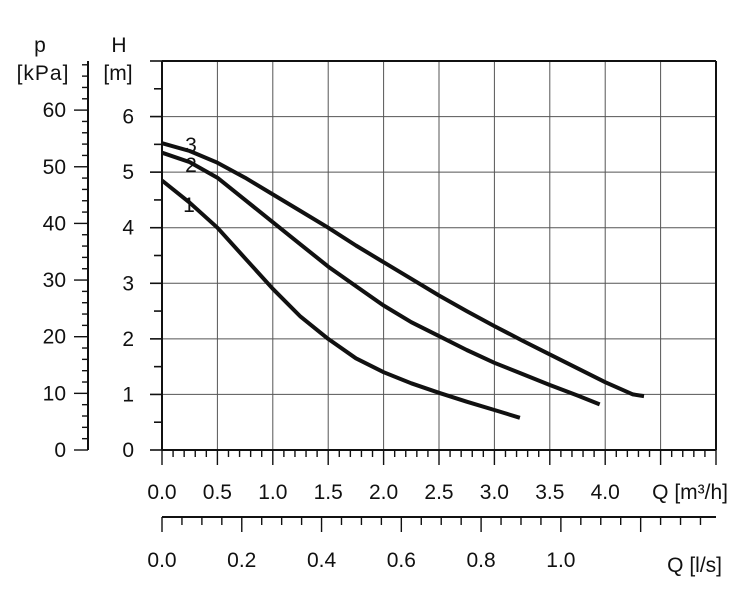 The height and width of the screenshot is (597, 741). Describe the element at coordinates (241, 560) in the screenshot. I see `q-ls-tick-label: 0.2` at that location.